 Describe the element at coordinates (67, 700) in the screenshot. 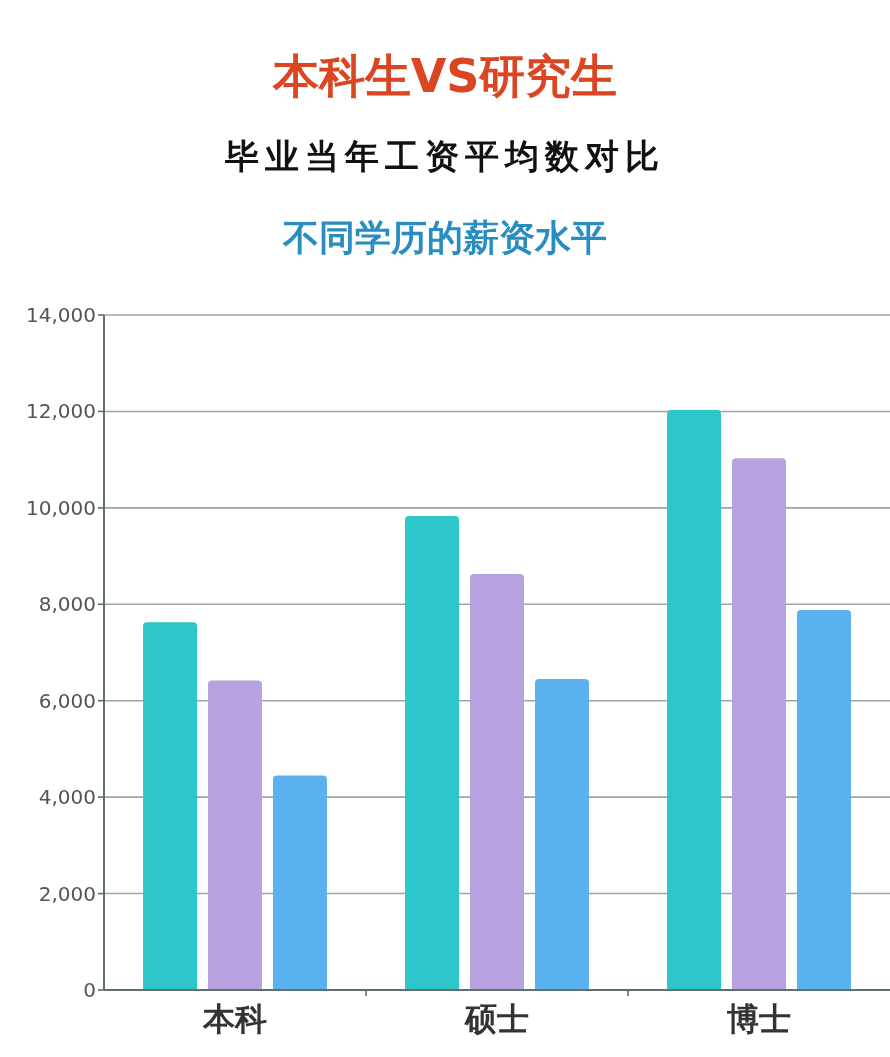

I see `ytick-label: 6,000` at that location.